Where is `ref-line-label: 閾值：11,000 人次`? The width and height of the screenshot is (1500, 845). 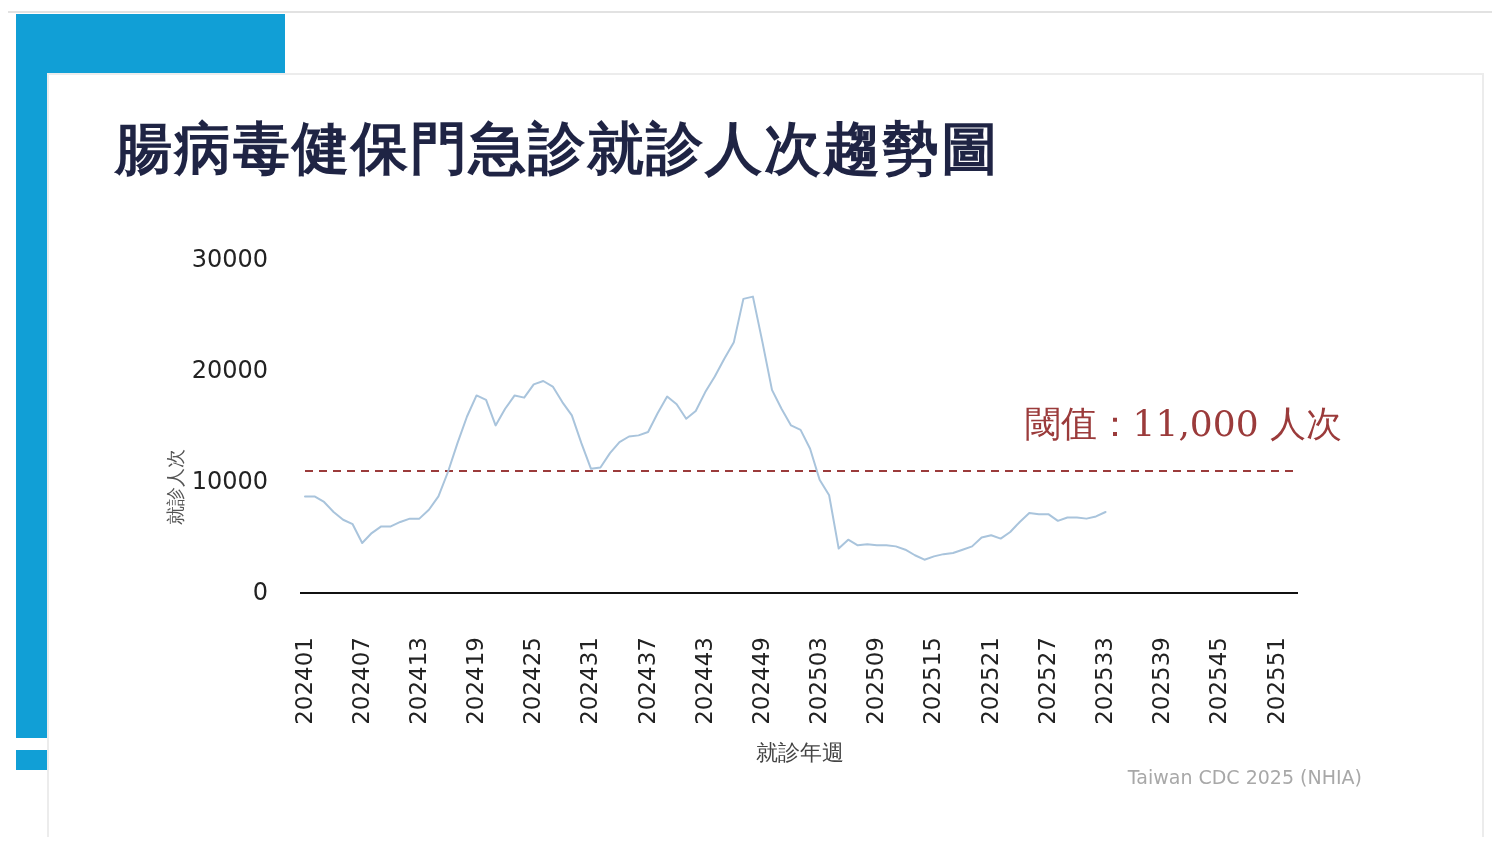
ref-line-label: 閾值：11,000 人次 is located at coordinates (1183, 423).